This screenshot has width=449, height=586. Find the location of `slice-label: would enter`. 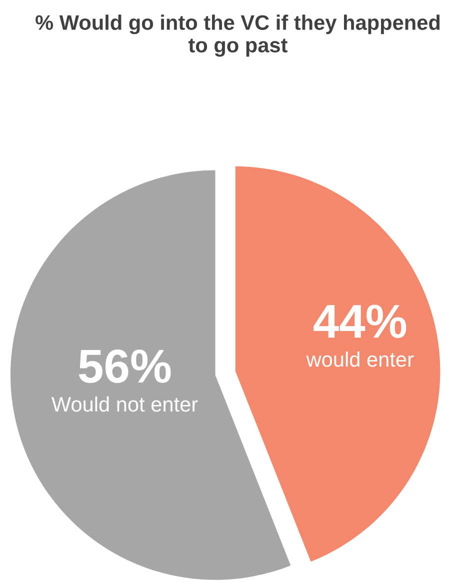

slice-label: would enter is located at coordinates (360, 359).